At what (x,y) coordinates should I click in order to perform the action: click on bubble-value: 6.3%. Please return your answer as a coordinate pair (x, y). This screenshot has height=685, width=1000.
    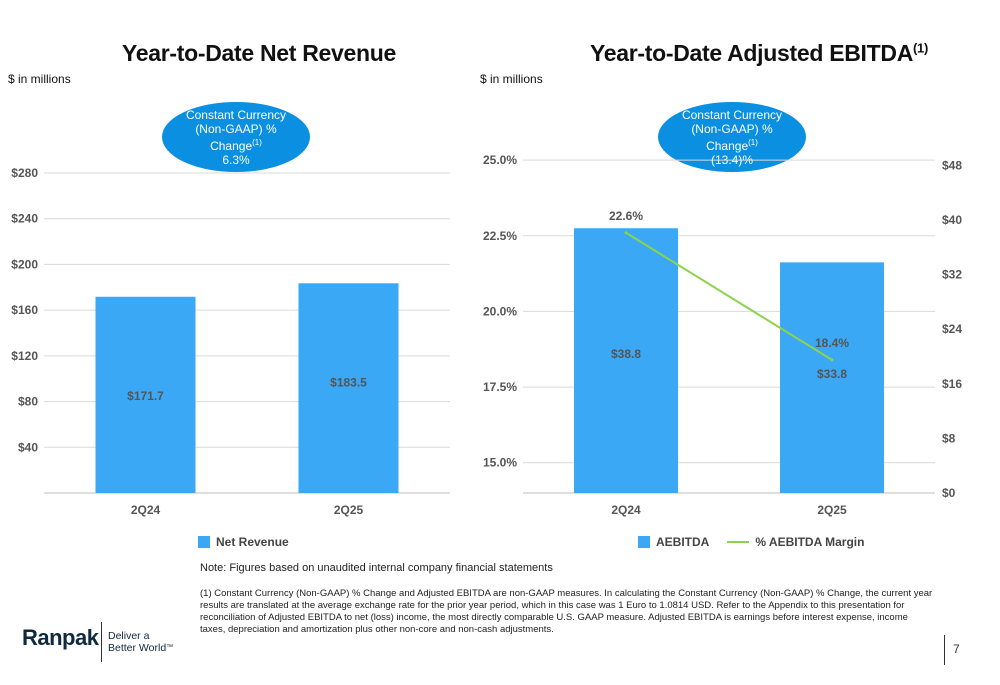
    Looking at the image, I should click on (236, 159).